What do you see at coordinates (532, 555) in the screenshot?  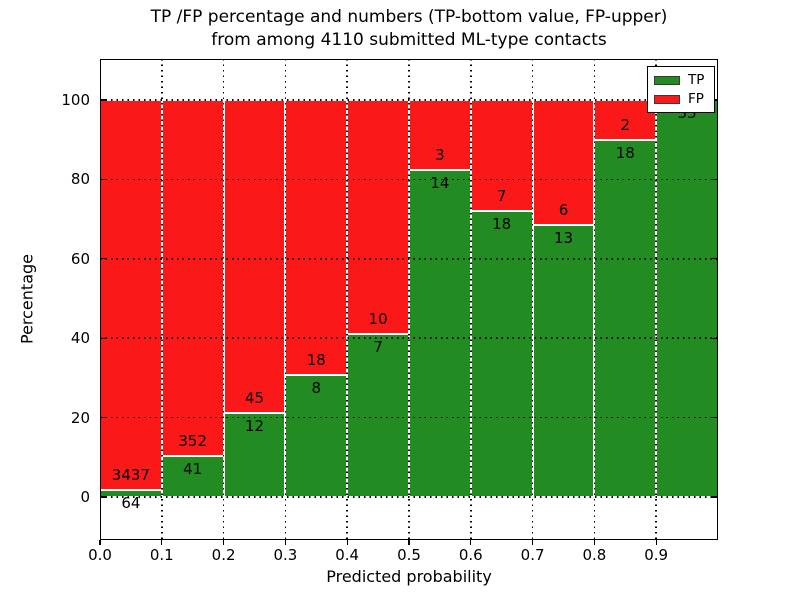 I see `x-tick-label: 0.7` at bounding box center [532, 555].